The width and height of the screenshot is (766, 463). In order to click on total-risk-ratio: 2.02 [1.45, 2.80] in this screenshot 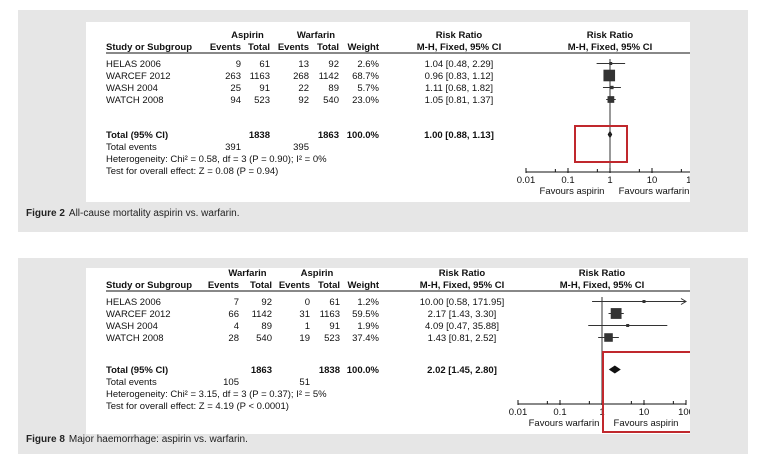, I will do `click(462, 370)`.